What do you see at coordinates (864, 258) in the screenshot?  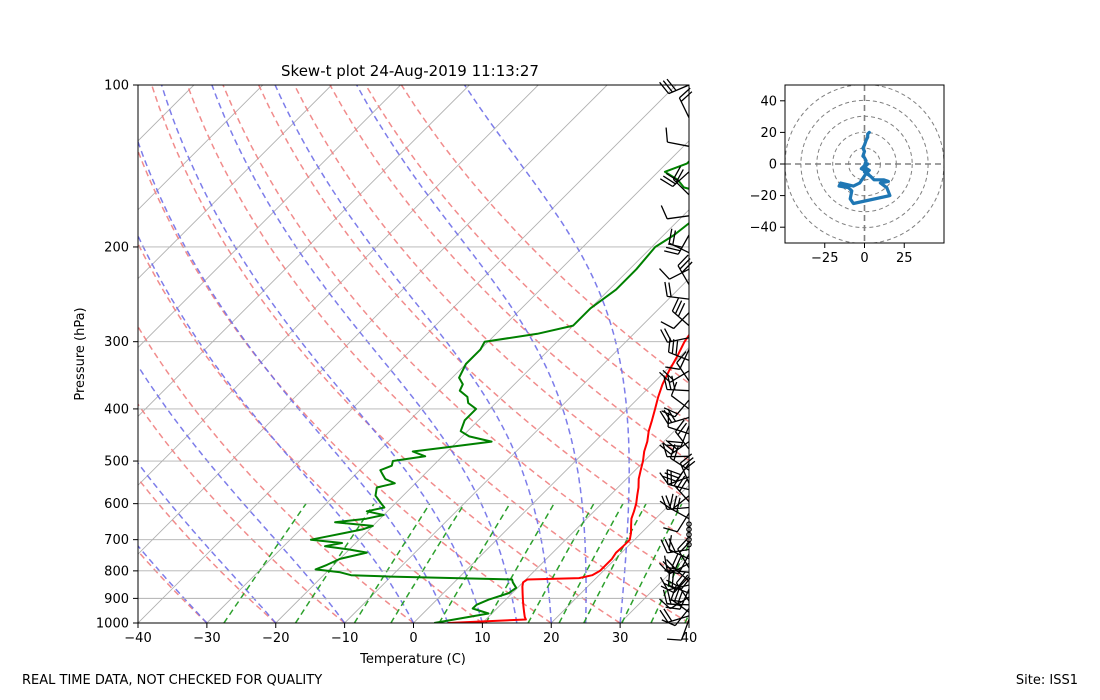 I see `hodo-x-tick-label: 0` at bounding box center [864, 258].